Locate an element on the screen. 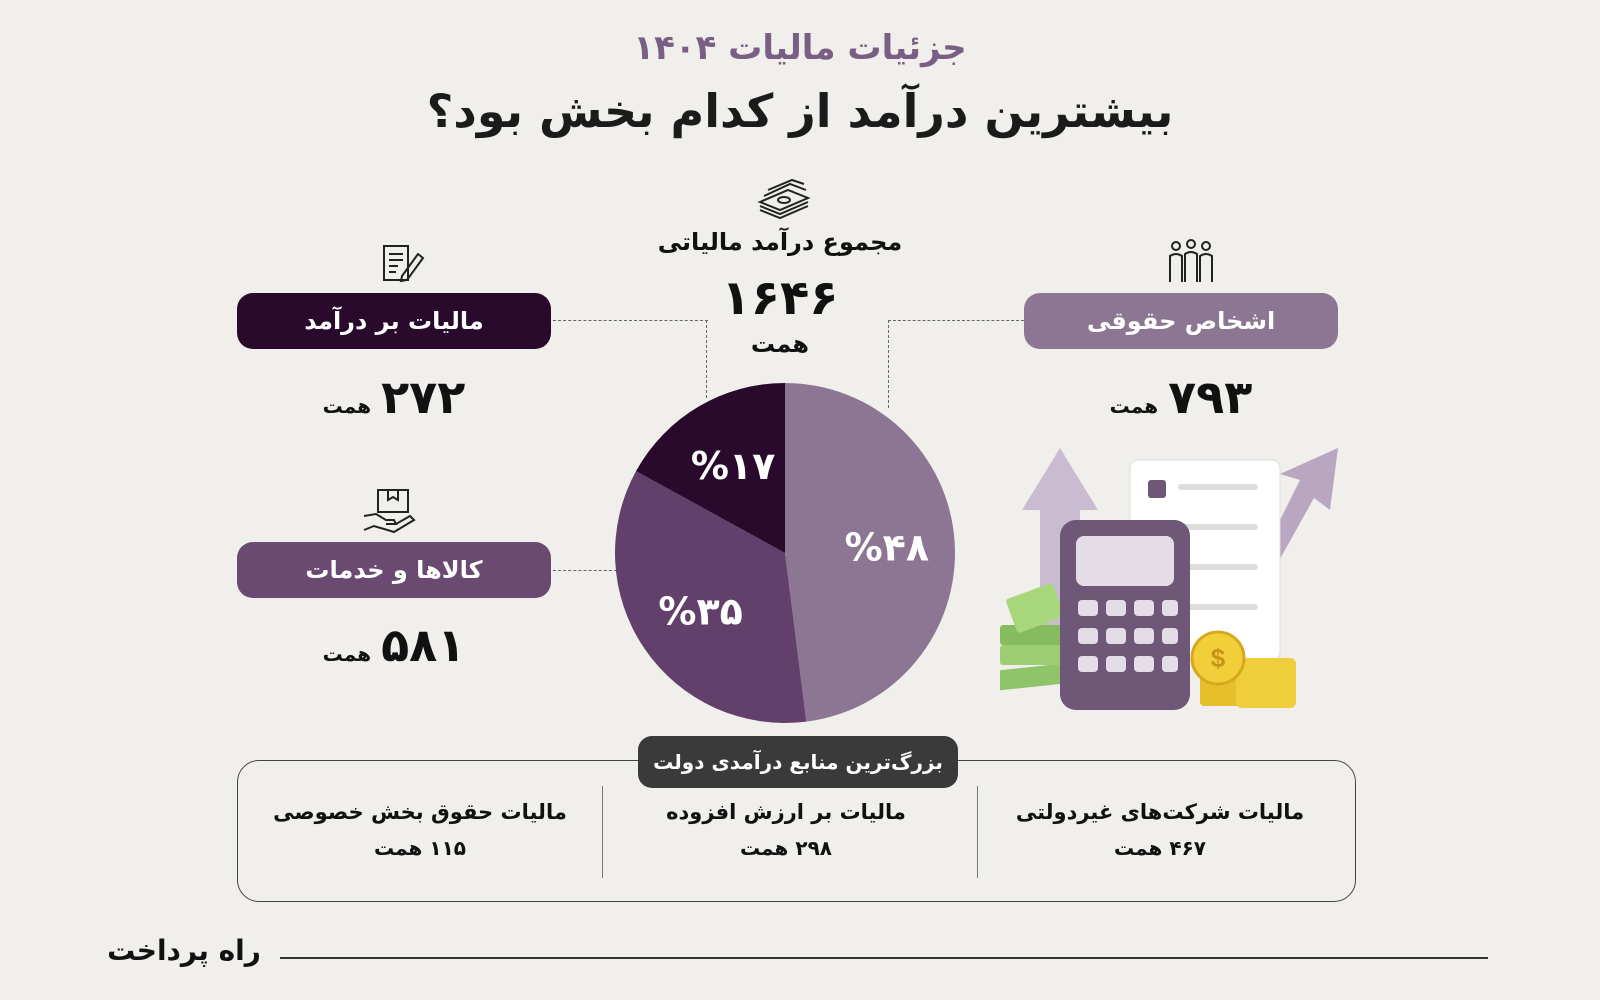  category-label: اشخاص حقوقی is located at coordinates (1181, 321).